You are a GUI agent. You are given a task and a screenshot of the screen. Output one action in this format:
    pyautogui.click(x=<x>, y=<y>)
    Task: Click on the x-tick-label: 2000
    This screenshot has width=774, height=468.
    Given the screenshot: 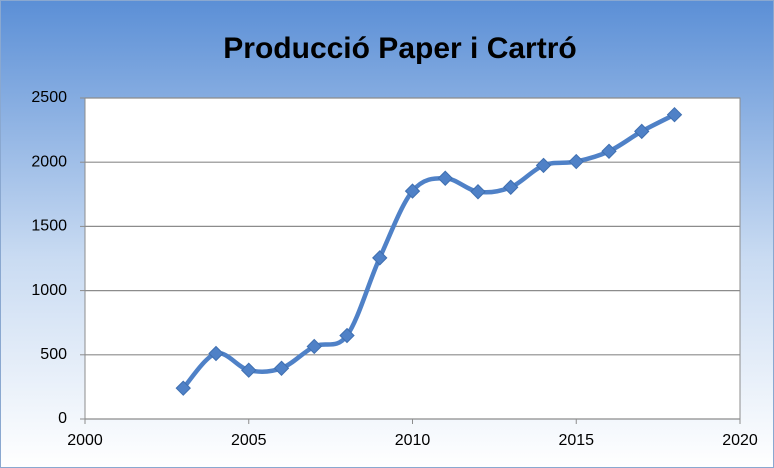 What is the action you would take?
    pyautogui.click(x=85, y=440)
    